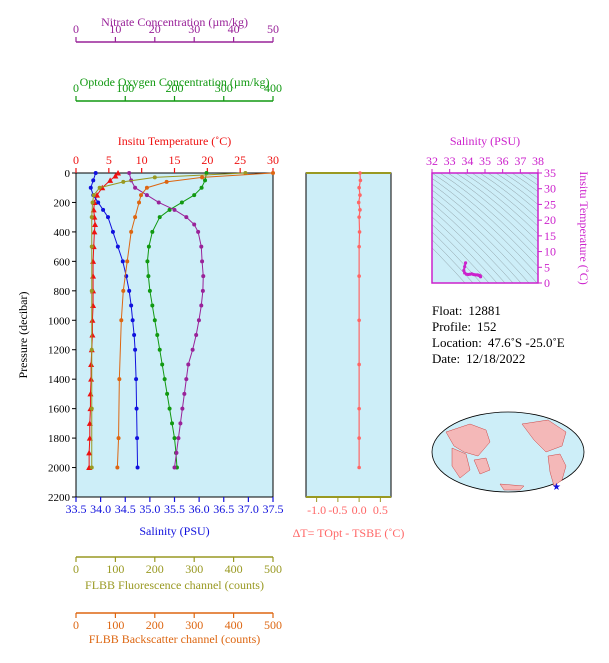 The height and width of the screenshot is (663, 609). Describe the element at coordinates (23, 335) in the screenshot. I see `pressure-axis-title: Pressure (decibar)` at that location.